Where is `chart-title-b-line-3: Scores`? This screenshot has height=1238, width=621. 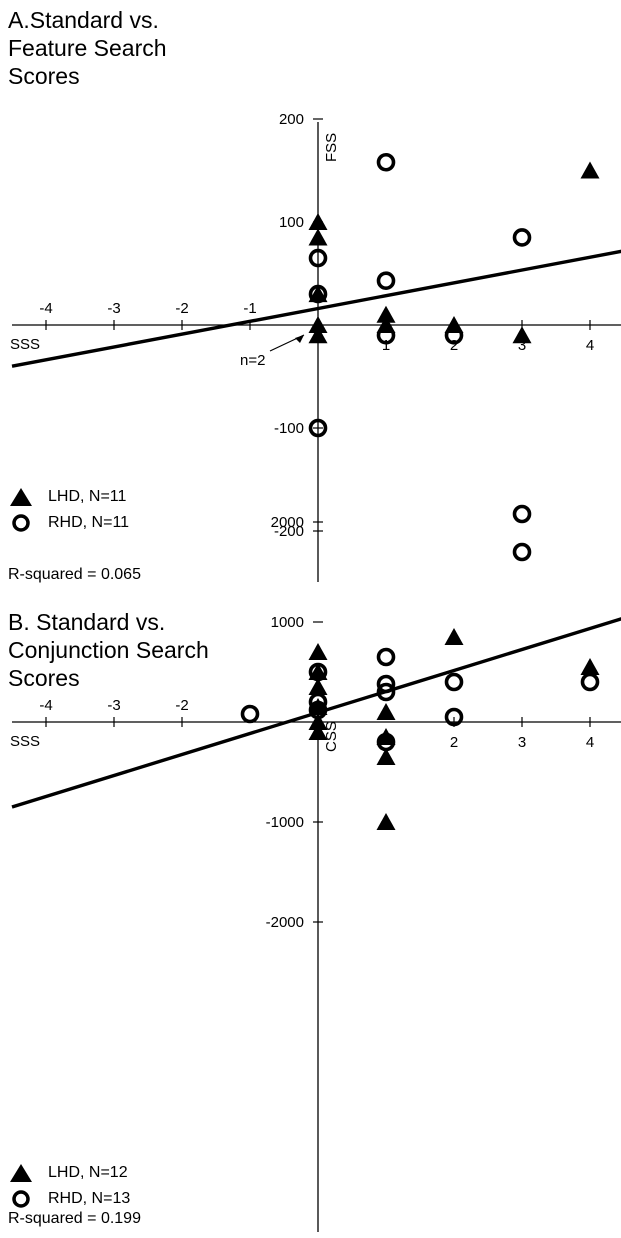
chart-title-b-line-3: Scores is located at coordinates (44, 678).